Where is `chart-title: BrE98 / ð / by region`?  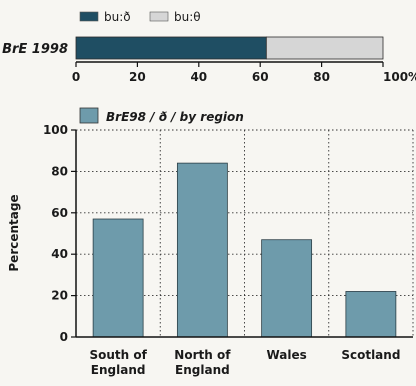
chart-title: BrE98 / ð / by region is located at coordinates (175, 117).